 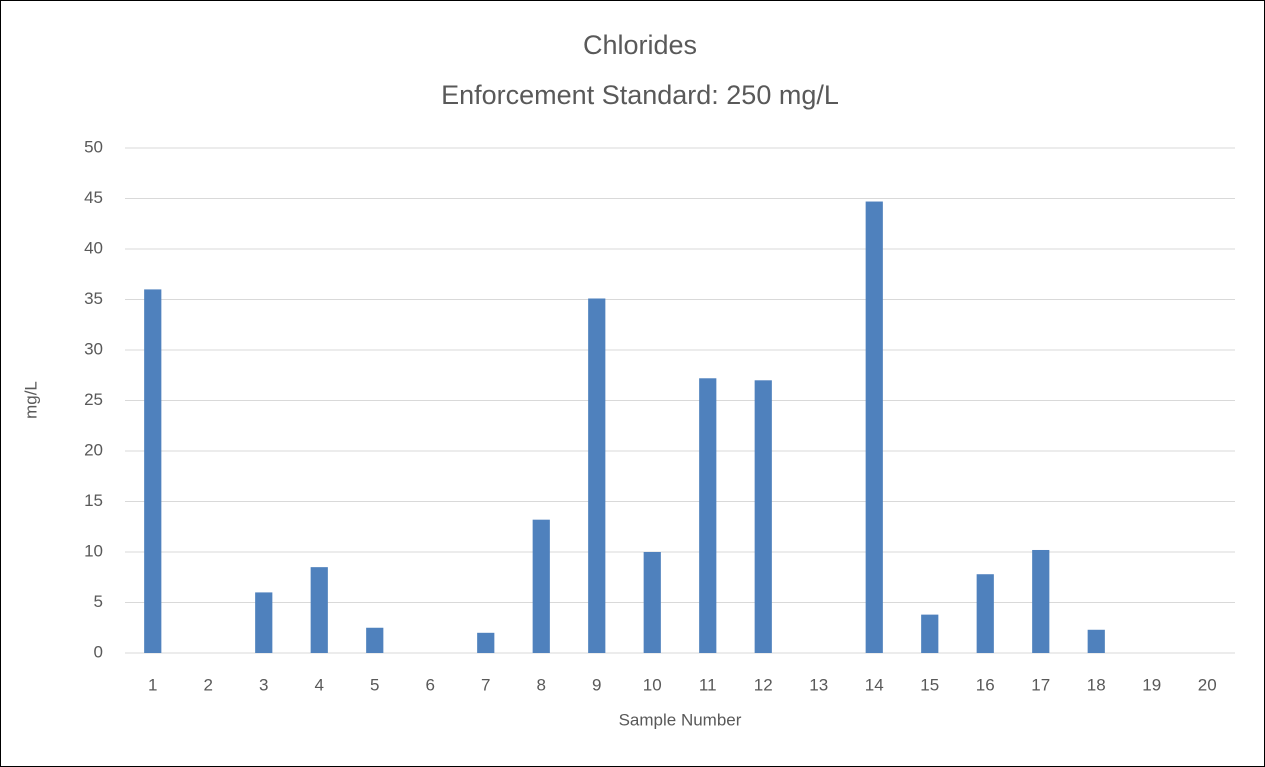 What do you see at coordinates (485, 684) in the screenshot?
I see `x-tick-label: 7` at bounding box center [485, 684].